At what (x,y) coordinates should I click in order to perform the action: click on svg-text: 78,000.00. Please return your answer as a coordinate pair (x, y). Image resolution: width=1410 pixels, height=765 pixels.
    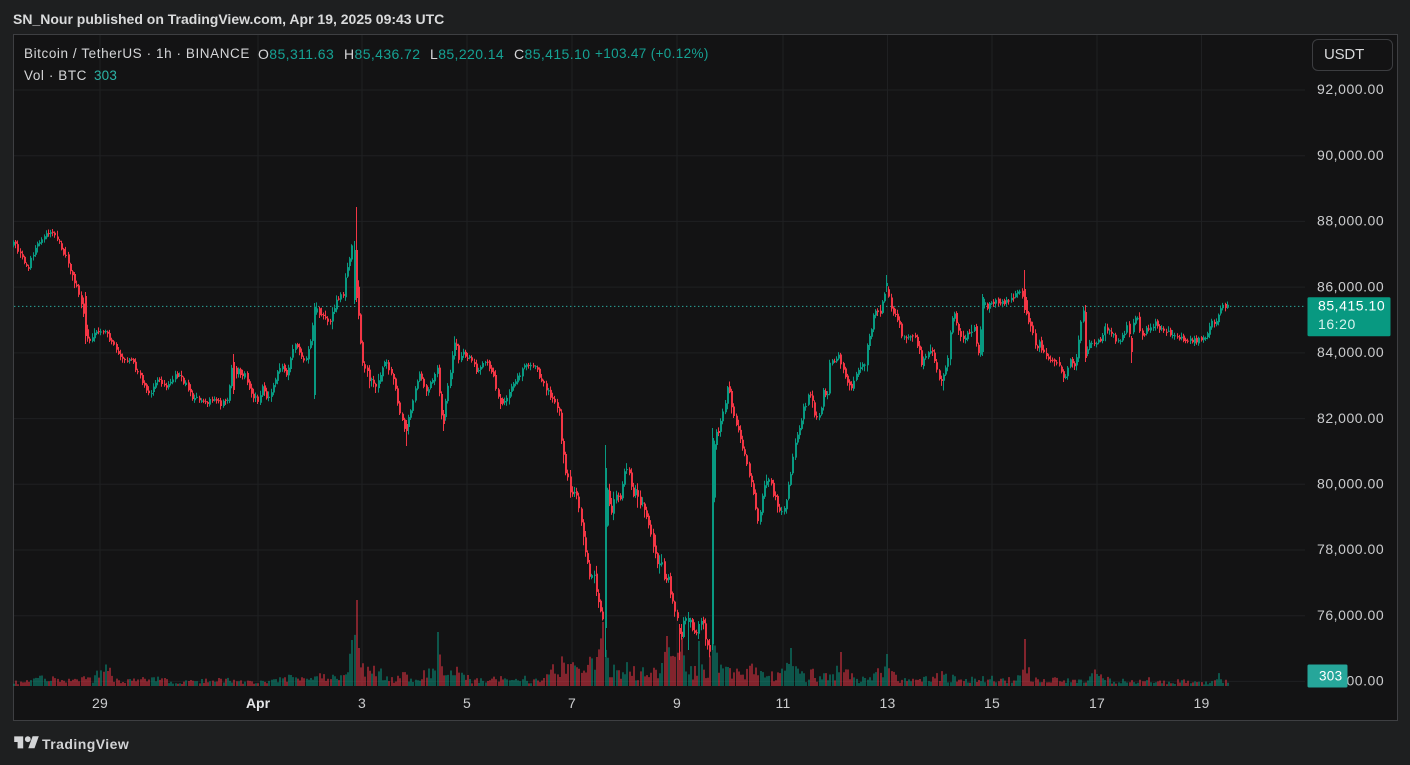
    Looking at the image, I should click on (1350, 549).